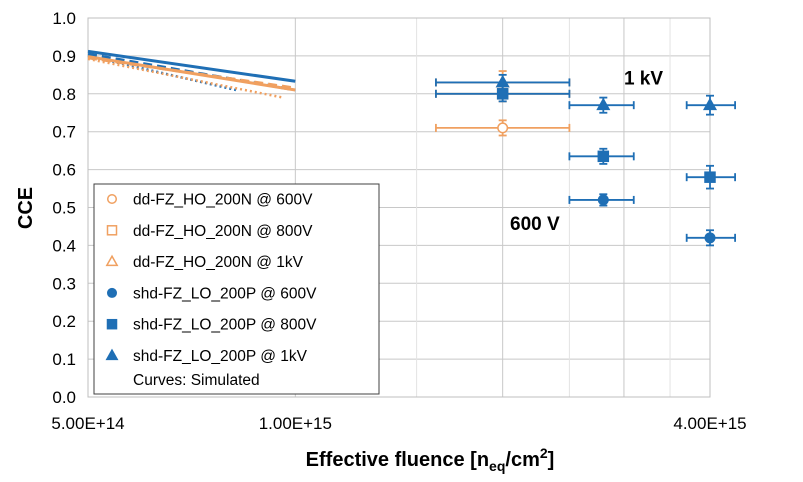  Describe the element at coordinates (398, 423) in the screenshot. I see `x-tick-labels: 5.00E+14 1.00E+15 4.00E+15` at that location.